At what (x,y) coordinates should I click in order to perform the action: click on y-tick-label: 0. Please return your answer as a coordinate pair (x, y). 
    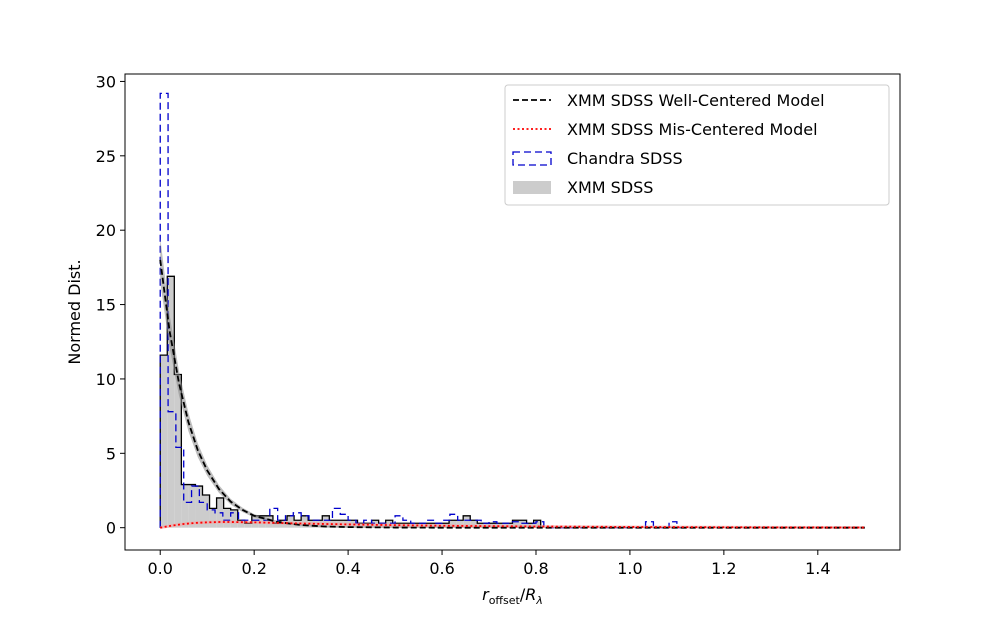
    Looking at the image, I should click on (111, 528).